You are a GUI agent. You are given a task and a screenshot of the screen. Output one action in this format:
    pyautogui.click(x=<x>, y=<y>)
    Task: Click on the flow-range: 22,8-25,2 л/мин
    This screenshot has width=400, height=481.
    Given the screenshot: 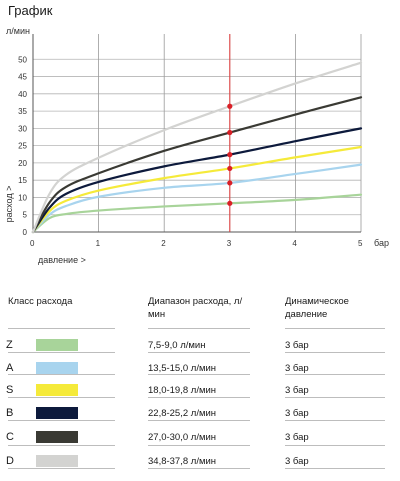 What is the action you would take?
    pyautogui.click(x=182, y=413)
    